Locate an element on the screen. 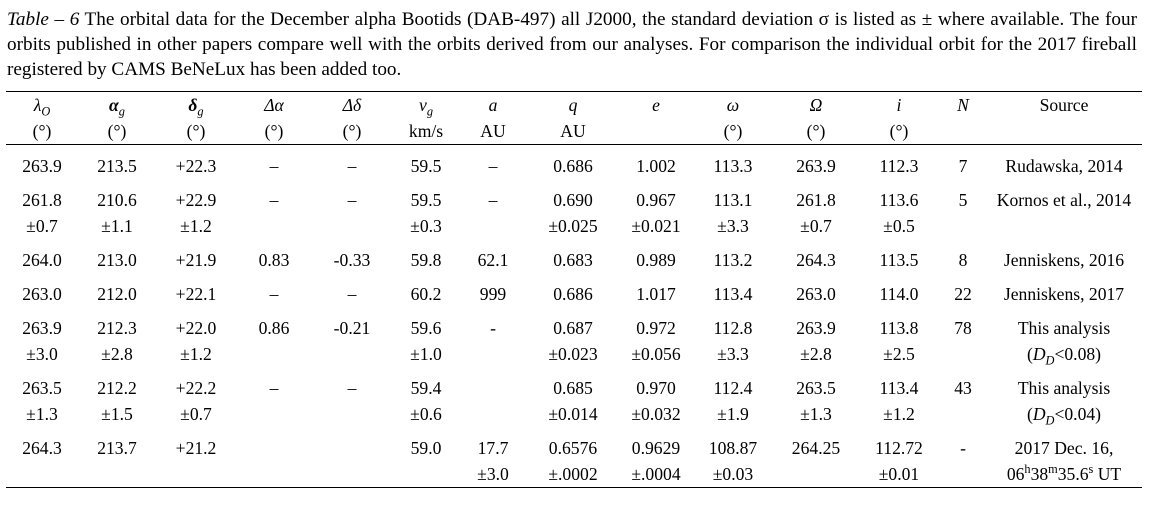 The width and height of the screenshot is (1151, 520). table-row-sd: ±0.7 ±1.1 ±1.2 ±0.3 ±0.025 ±0.021 ±3.3 ±0.7 ±0.5 is located at coordinates (574, 226).